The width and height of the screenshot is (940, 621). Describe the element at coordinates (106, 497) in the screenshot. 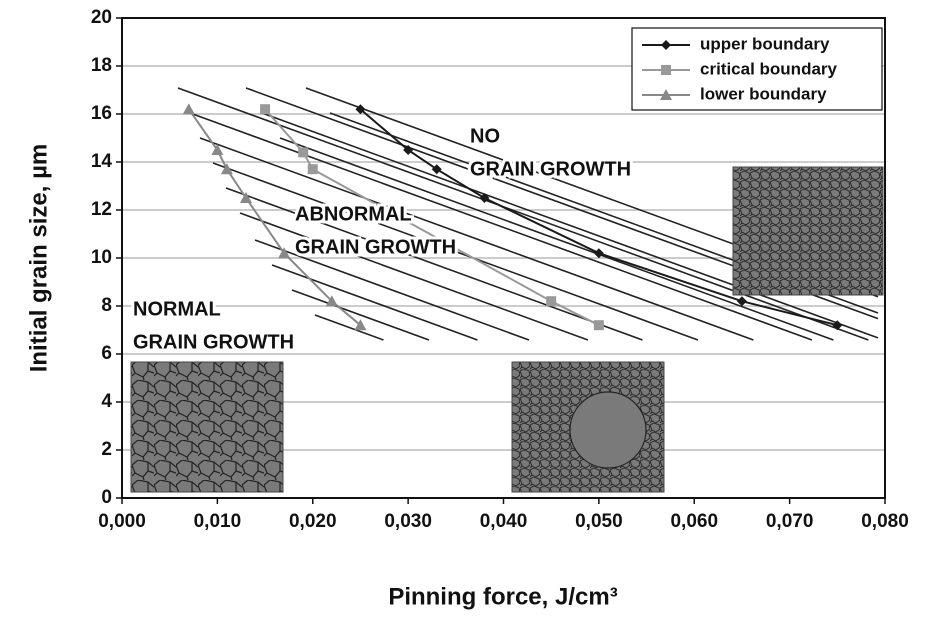

I see `y-tick-label: 0` at that location.